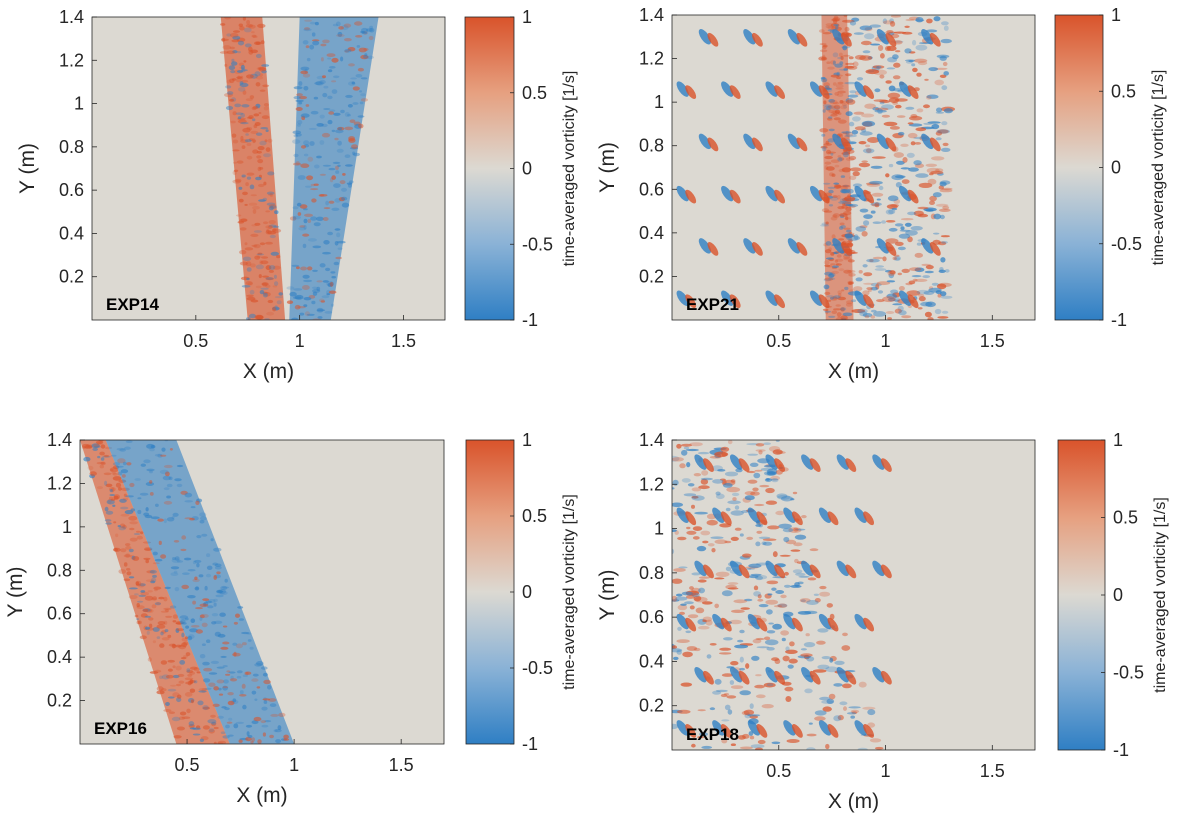 The image size is (1190, 819). I want to click on experiment-label: EXP14, so click(132, 304).